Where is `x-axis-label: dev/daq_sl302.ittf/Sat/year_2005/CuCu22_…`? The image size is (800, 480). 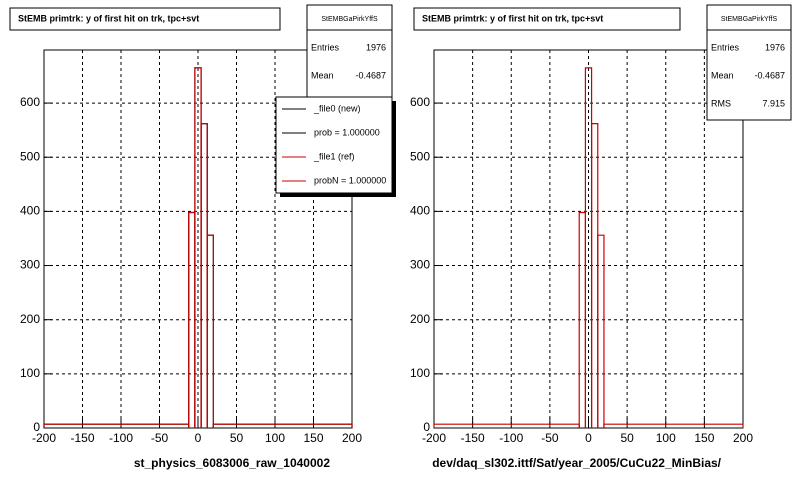
x-axis-label: dev/daq_sl302.ittf/Sat/year_2005/CuCu22_… is located at coordinates (576, 463).